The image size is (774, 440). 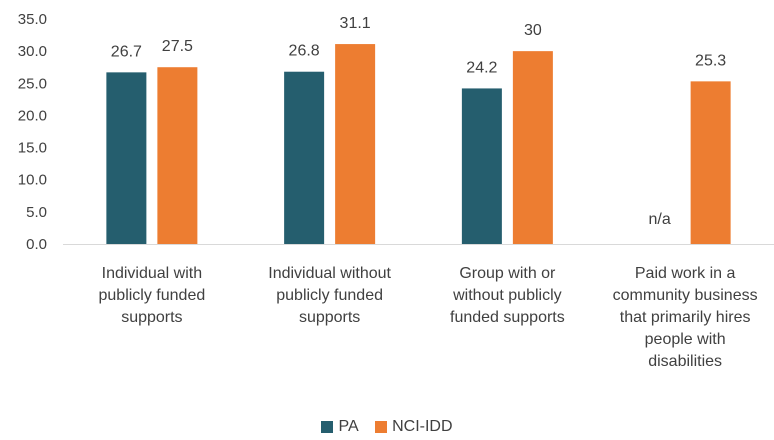 What do you see at coordinates (36, 212) in the screenshot?
I see `y-tick-label: 5.0` at bounding box center [36, 212].